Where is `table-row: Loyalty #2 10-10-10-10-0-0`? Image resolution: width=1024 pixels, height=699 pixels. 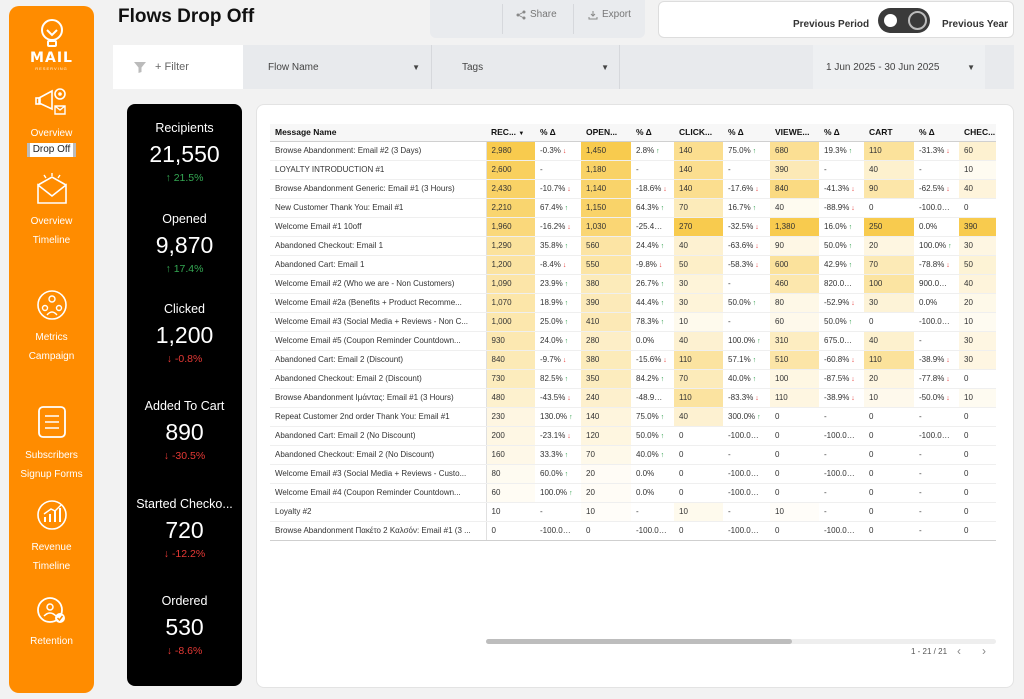
table-row: Loyalty #2 10-10-10-10-0-0 is located at coordinates (633, 512).